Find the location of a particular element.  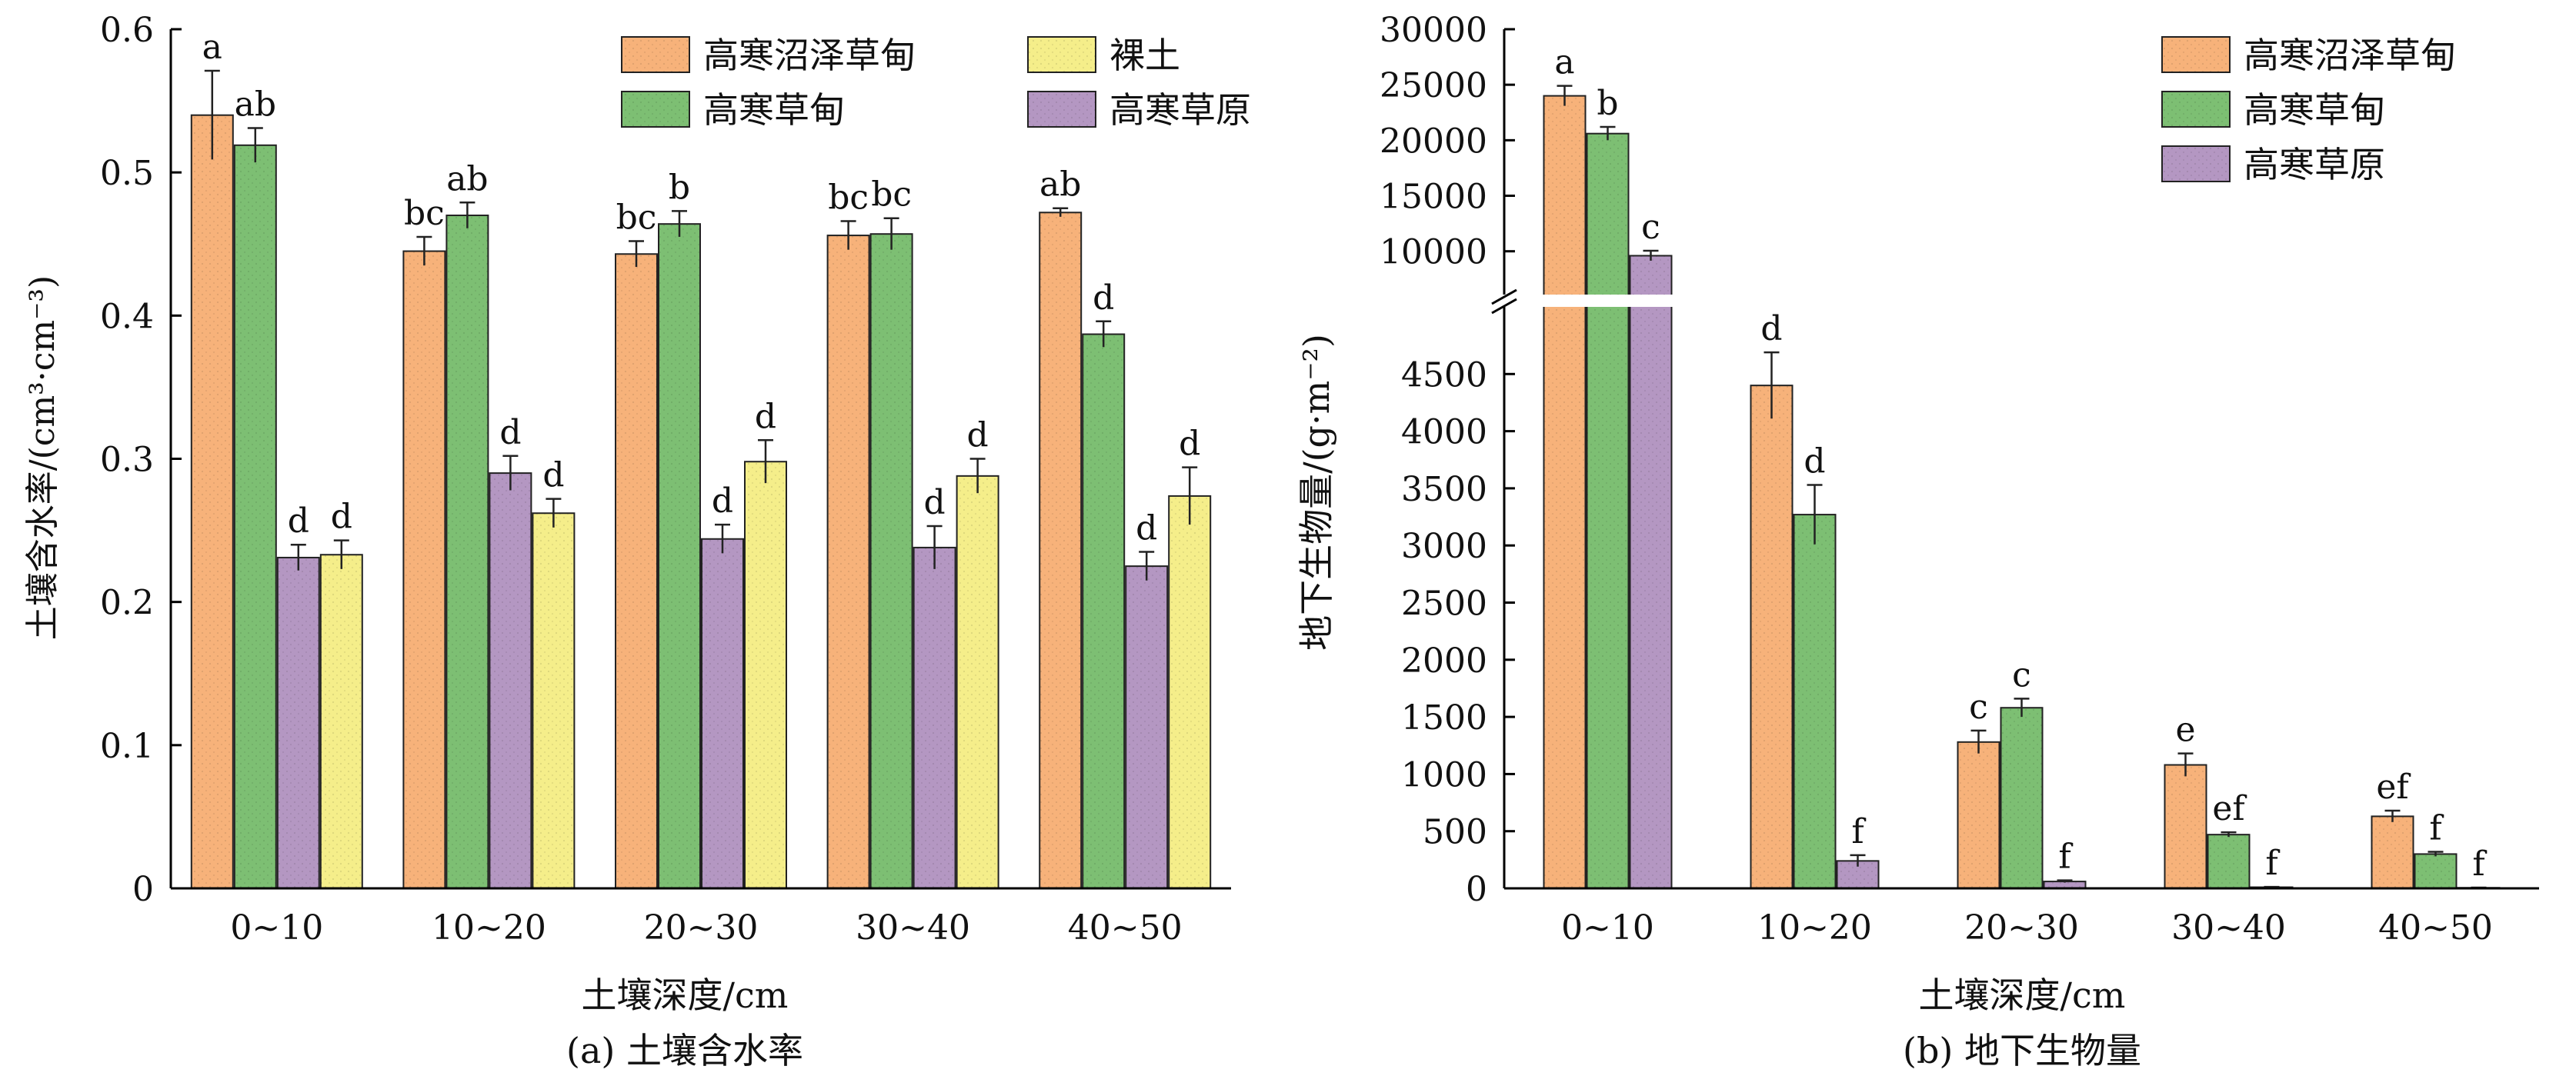

panel-b-y-tick-label: 2000 is located at coordinates (1444, 661).